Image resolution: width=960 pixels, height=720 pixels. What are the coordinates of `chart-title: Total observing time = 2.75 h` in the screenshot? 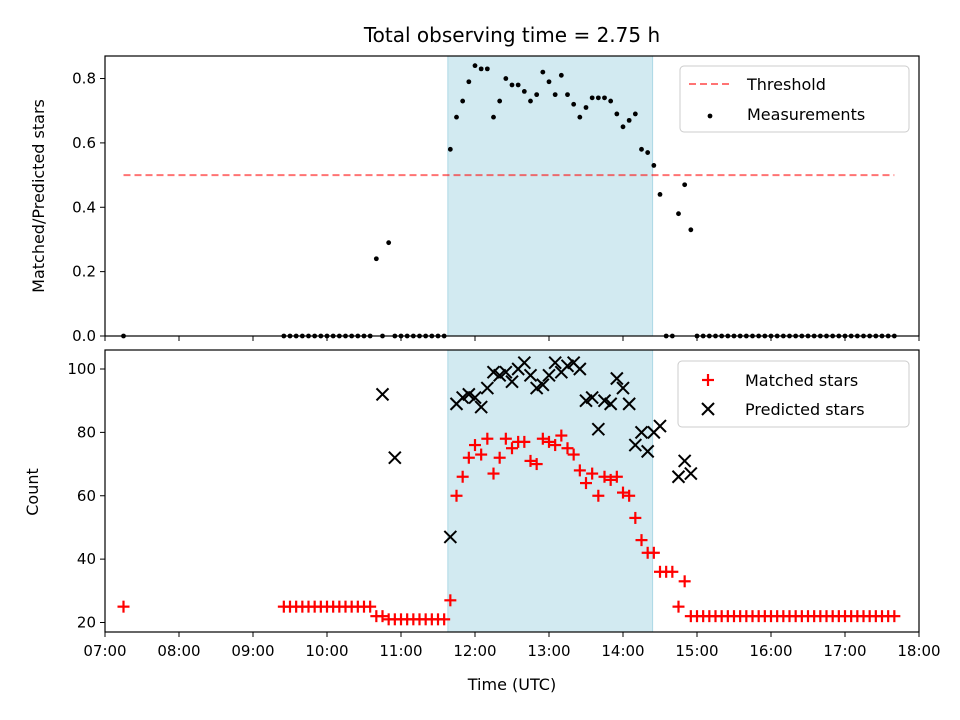 It's located at (511, 35).